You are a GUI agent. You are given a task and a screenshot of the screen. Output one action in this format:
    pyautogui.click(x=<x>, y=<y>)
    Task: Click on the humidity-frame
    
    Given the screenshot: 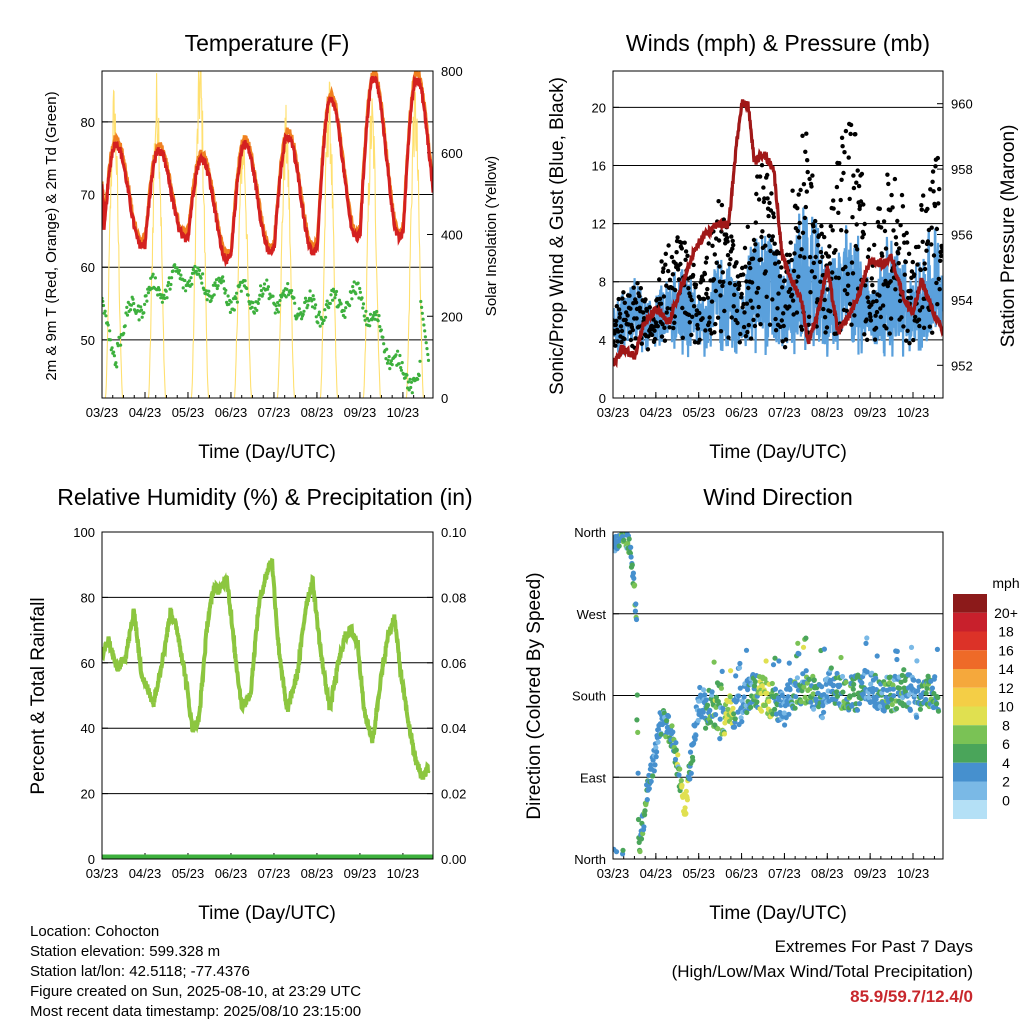 What is the action you would take?
    pyautogui.click(x=267, y=695)
    